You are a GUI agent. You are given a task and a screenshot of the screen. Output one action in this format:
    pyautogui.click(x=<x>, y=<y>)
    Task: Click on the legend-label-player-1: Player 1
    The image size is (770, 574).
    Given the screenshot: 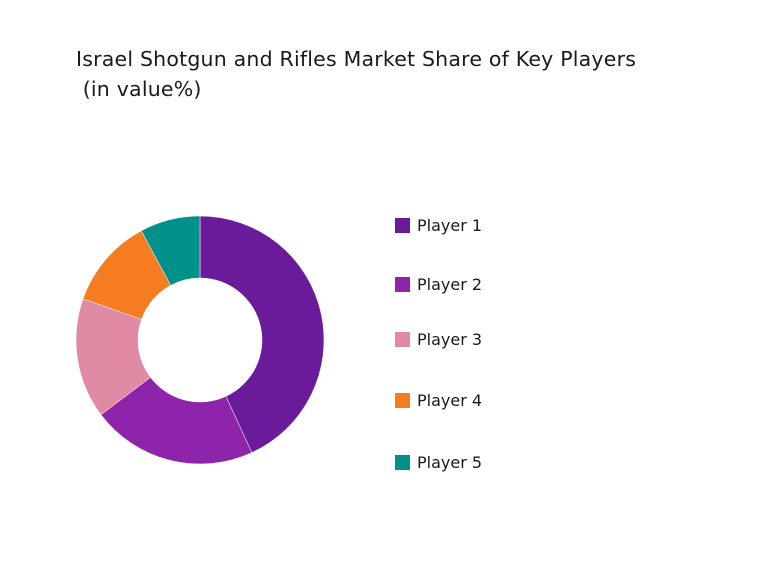 What is the action you would take?
    pyautogui.click(x=450, y=225)
    